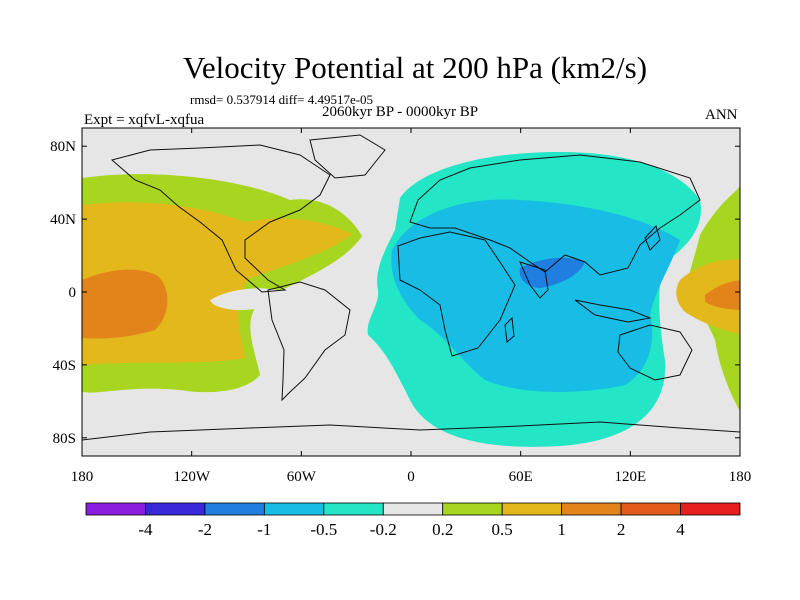  Describe the element at coordinates (220, 218) in the screenshot. I see `coast-north-america` at that location.